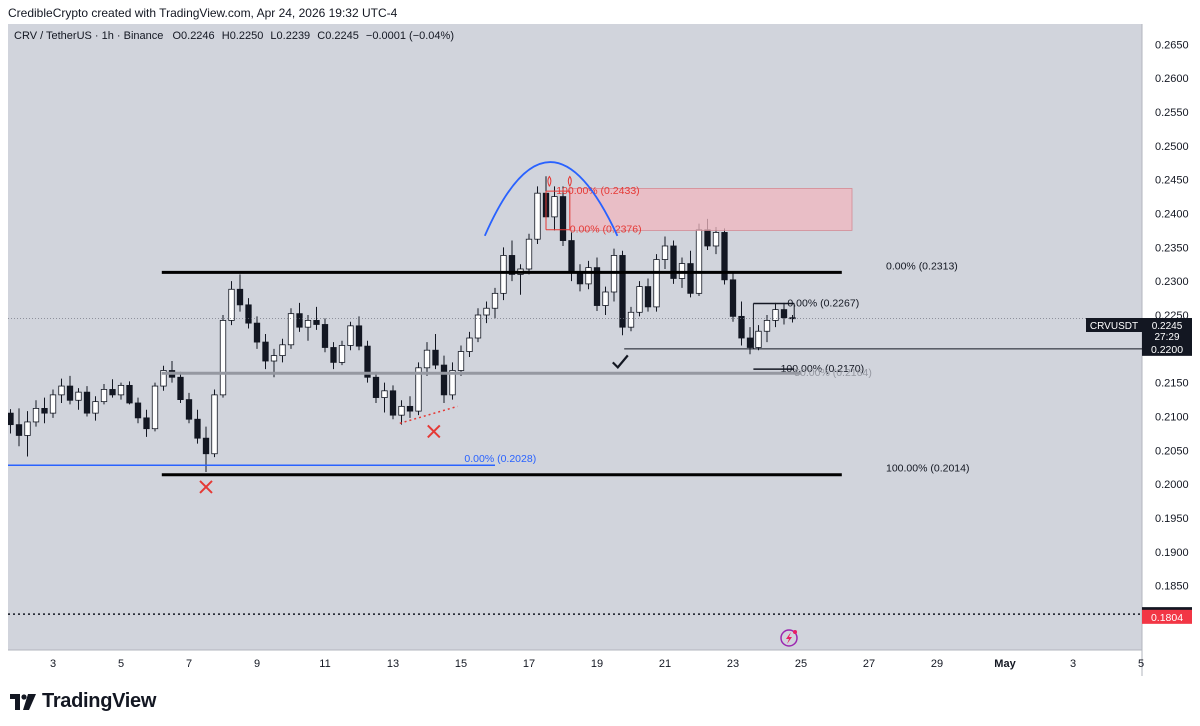  What do you see at coordinates (1172, 79) in the screenshot?
I see `y-tick-label: 0.2600` at bounding box center [1172, 79].